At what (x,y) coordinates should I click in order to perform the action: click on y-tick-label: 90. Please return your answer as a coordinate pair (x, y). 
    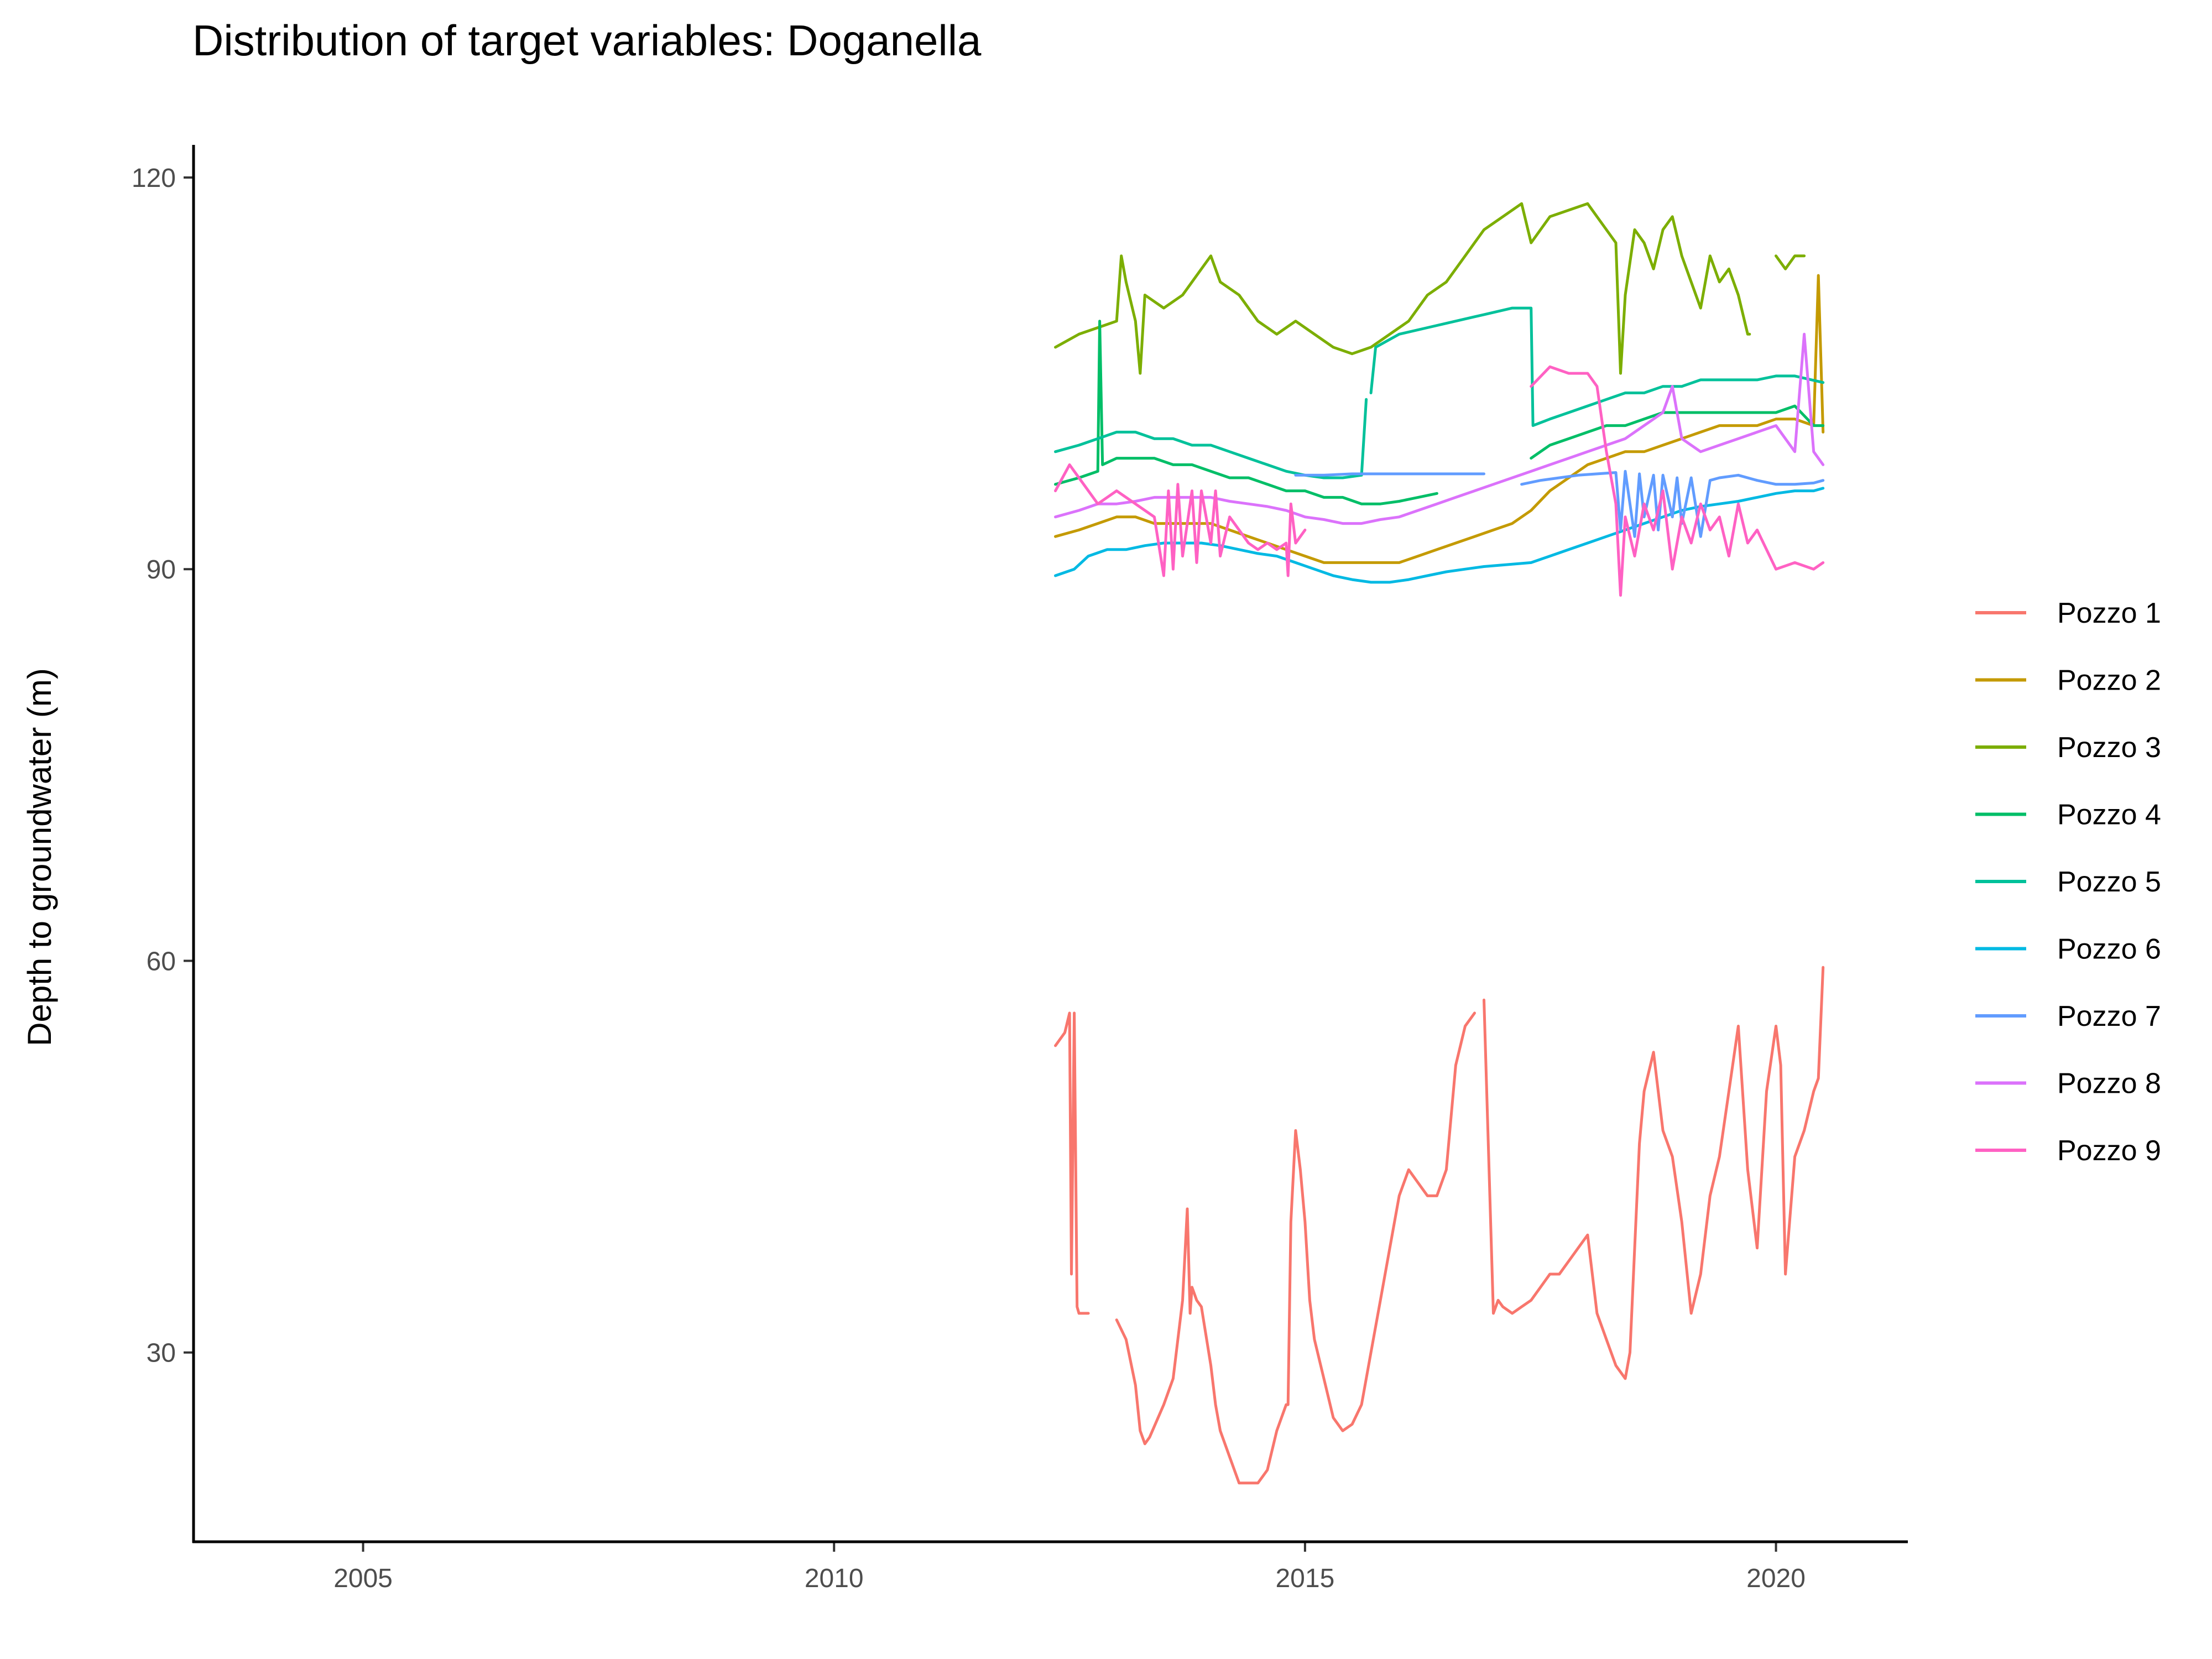
    Looking at the image, I should click on (162, 570).